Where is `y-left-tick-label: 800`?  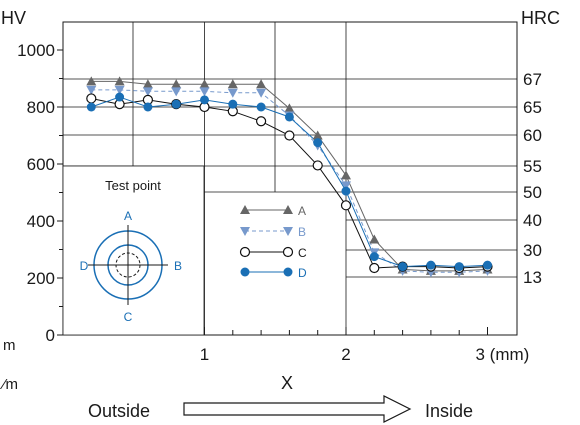 y-left-tick-label: 800 is located at coordinates (41, 107).